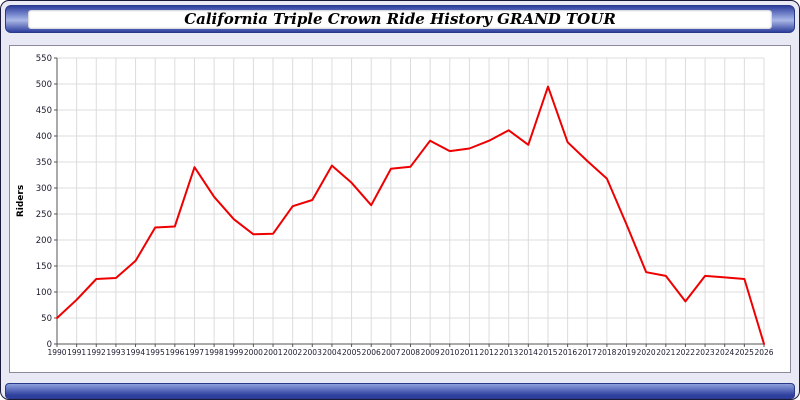 The height and width of the screenshot is (400, 800). What do you see at coordinates (44, 293) in the screenshot?
I see `svg-text: 100` at bounding box center [44, 293].